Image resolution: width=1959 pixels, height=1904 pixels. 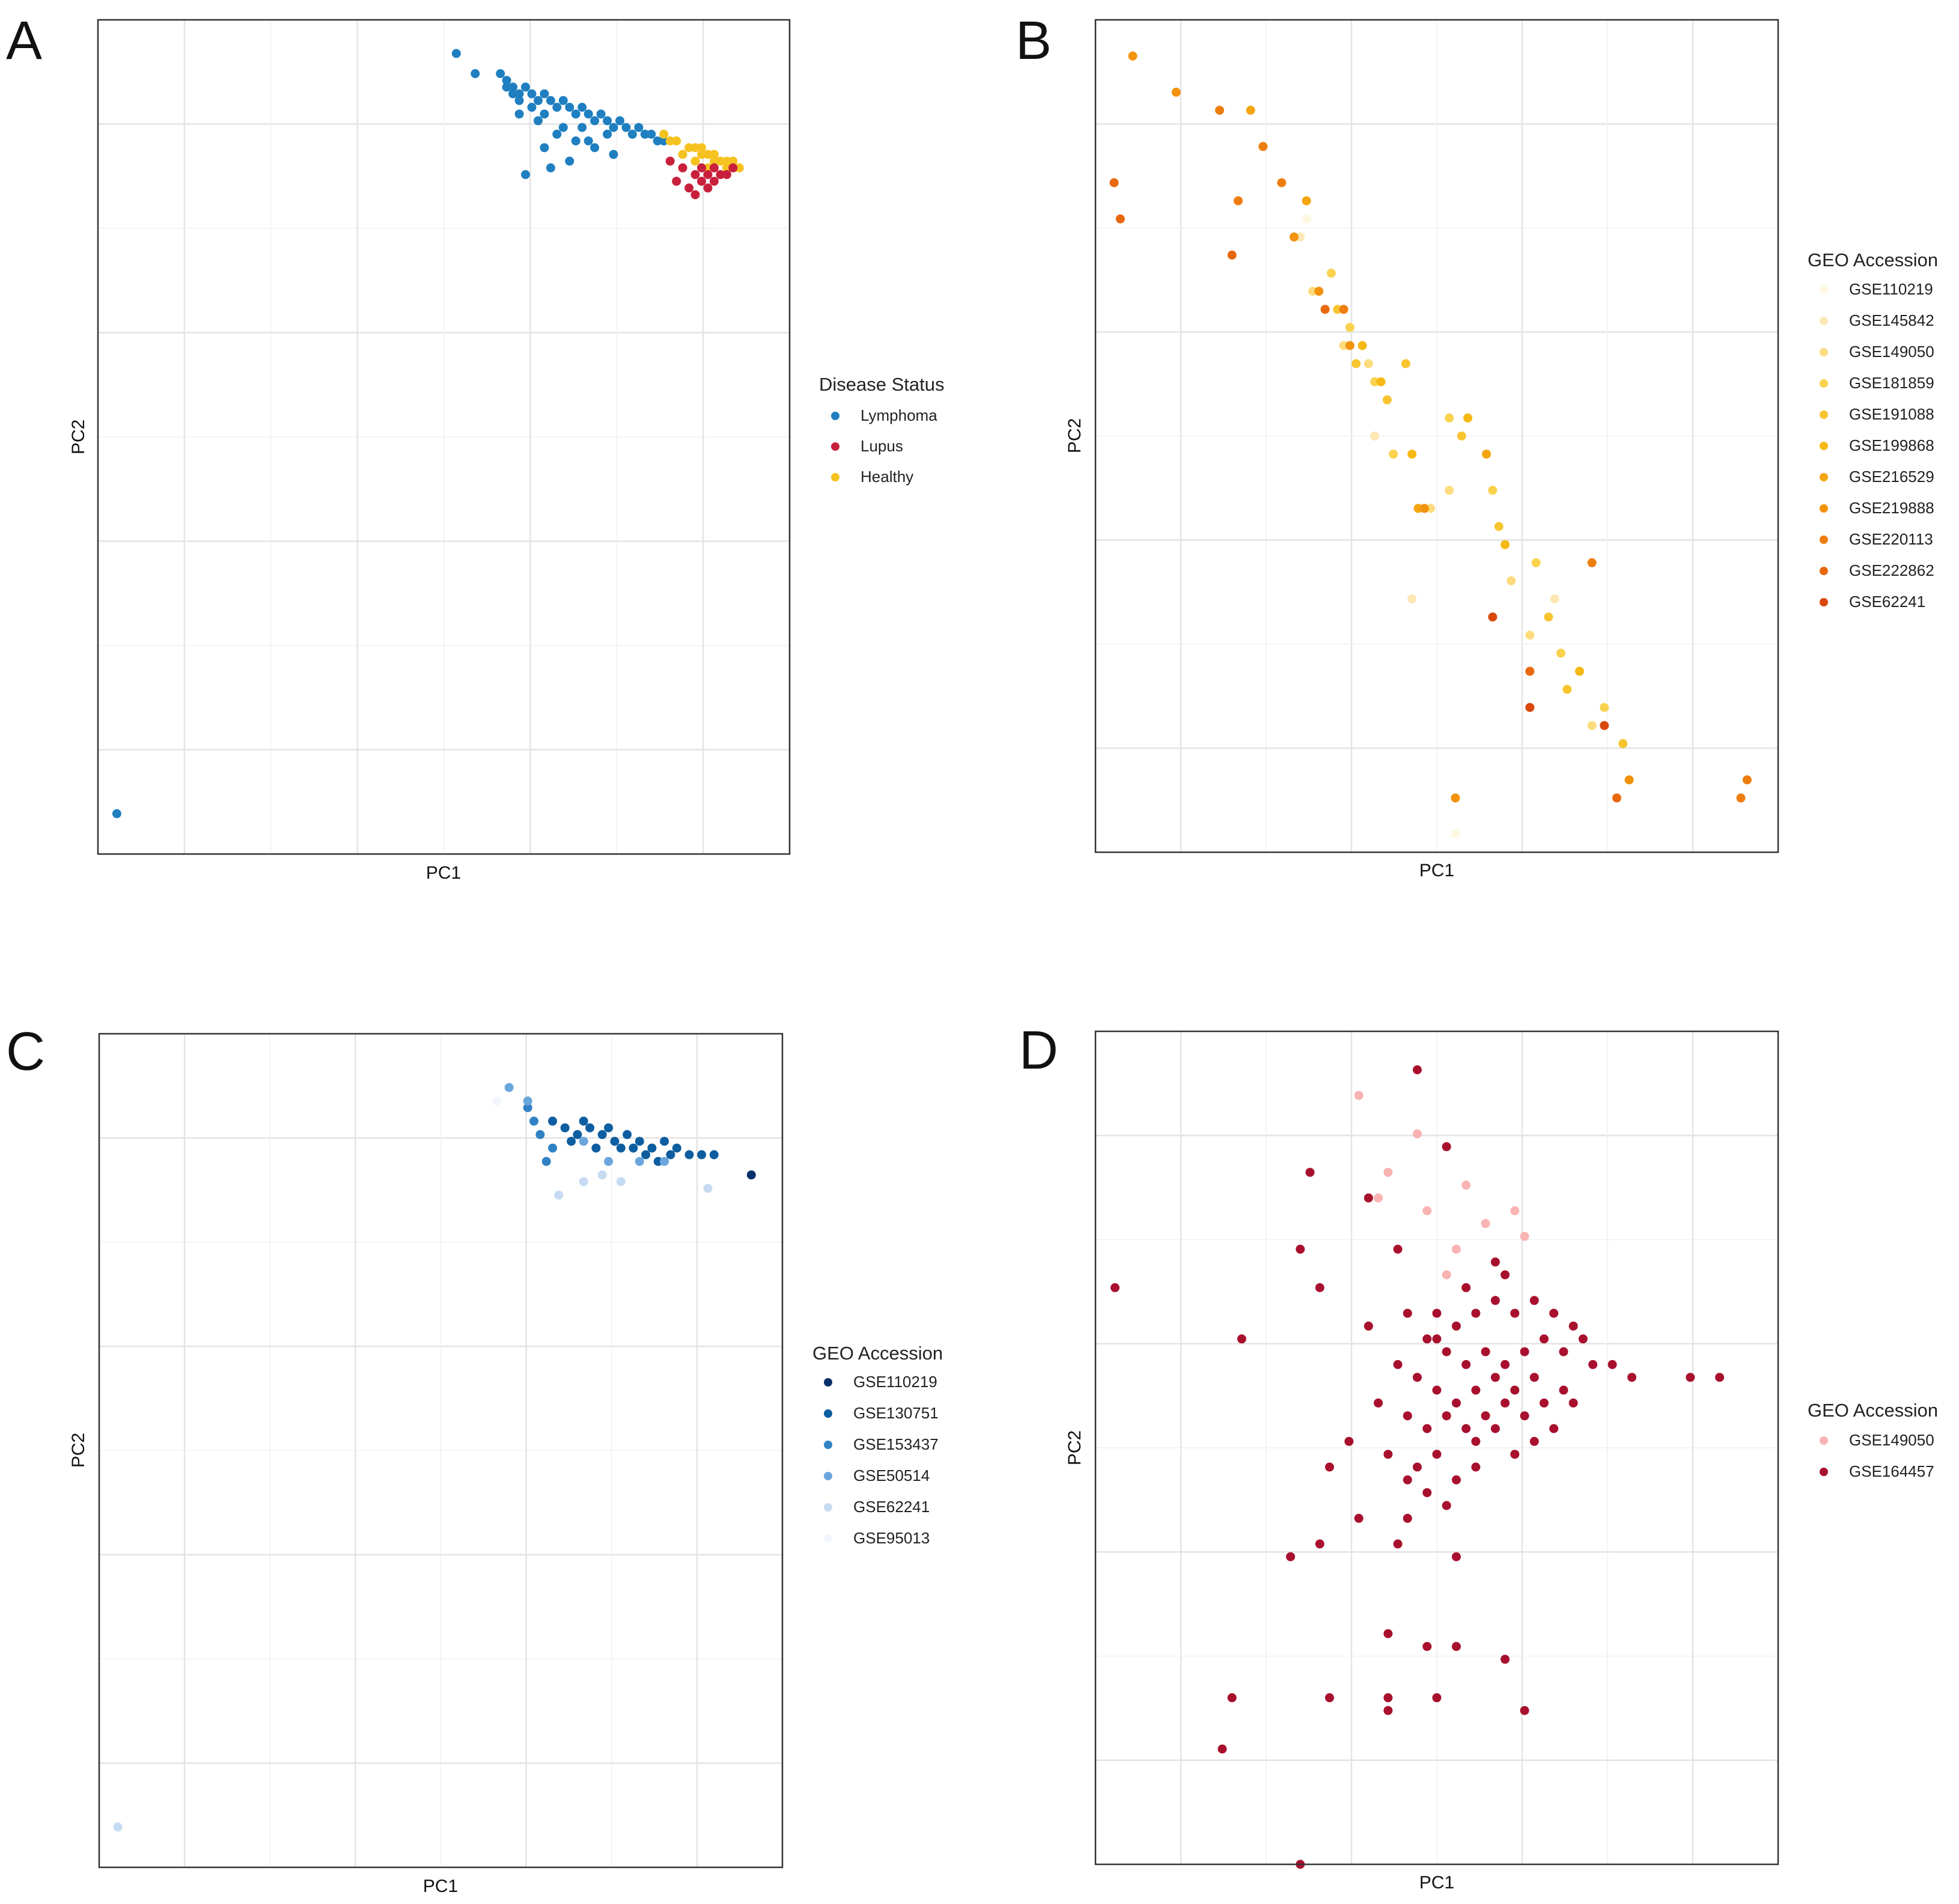 What do you see at coordinates (583, 1141) in the screenshot?
I see `panel-c-point-gse50514` at bounding box center [583, 1141].